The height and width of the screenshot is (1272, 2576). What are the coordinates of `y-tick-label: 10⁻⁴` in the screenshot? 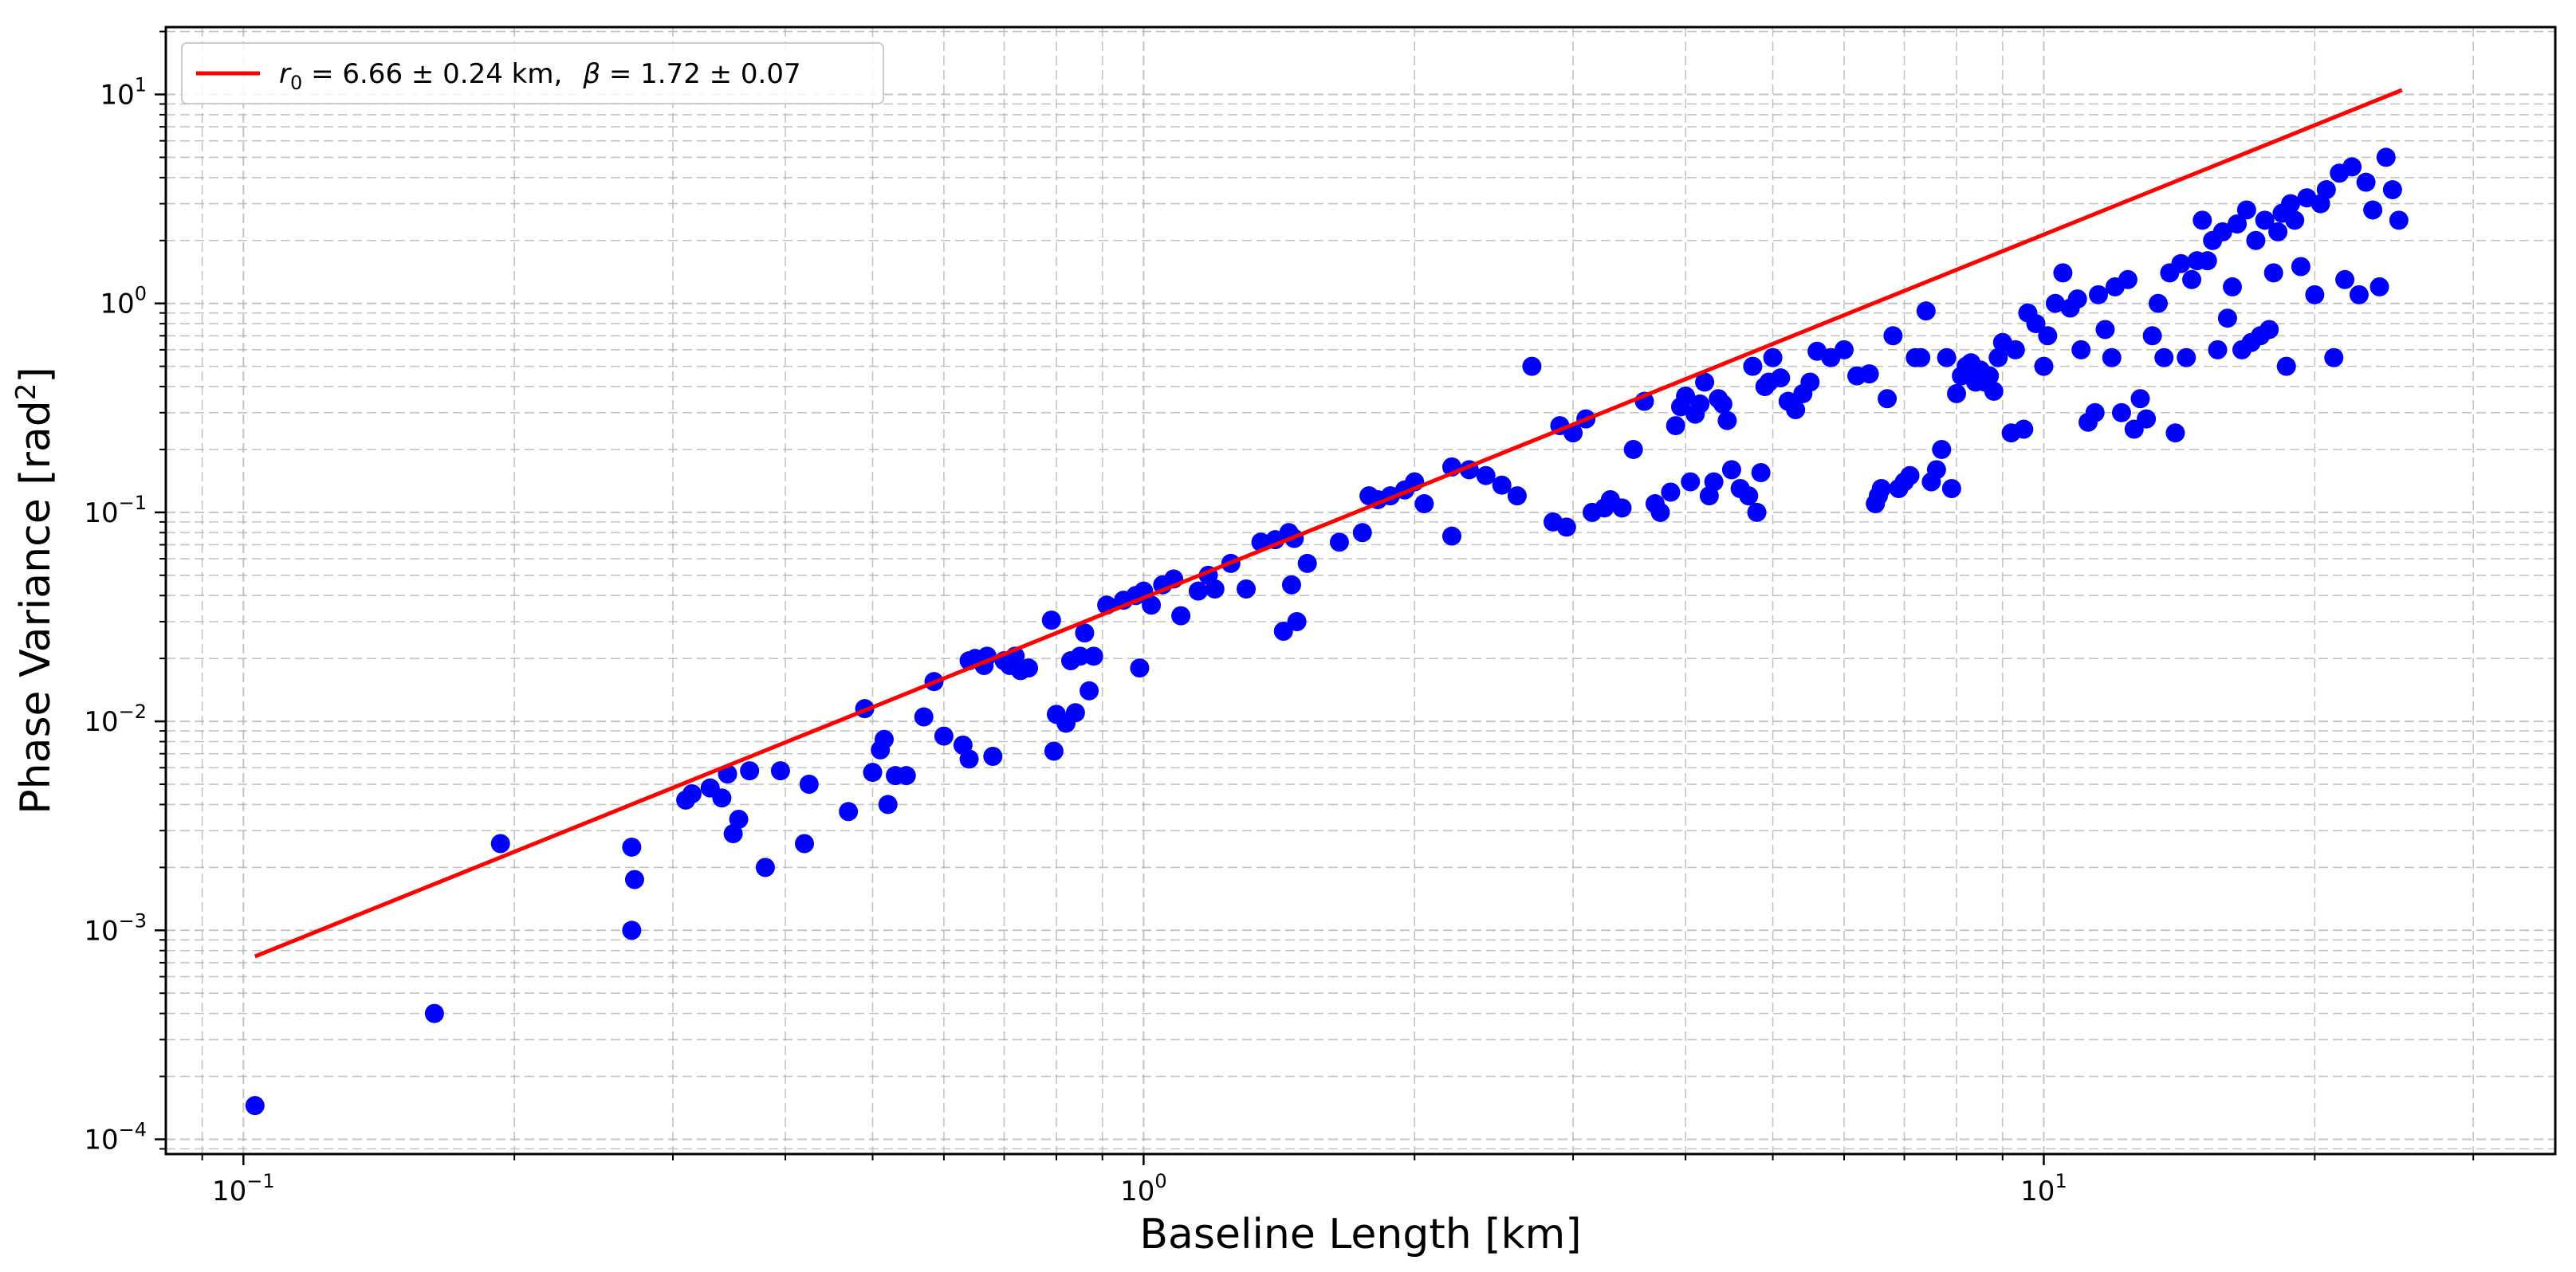 It's located at (115, 1137).